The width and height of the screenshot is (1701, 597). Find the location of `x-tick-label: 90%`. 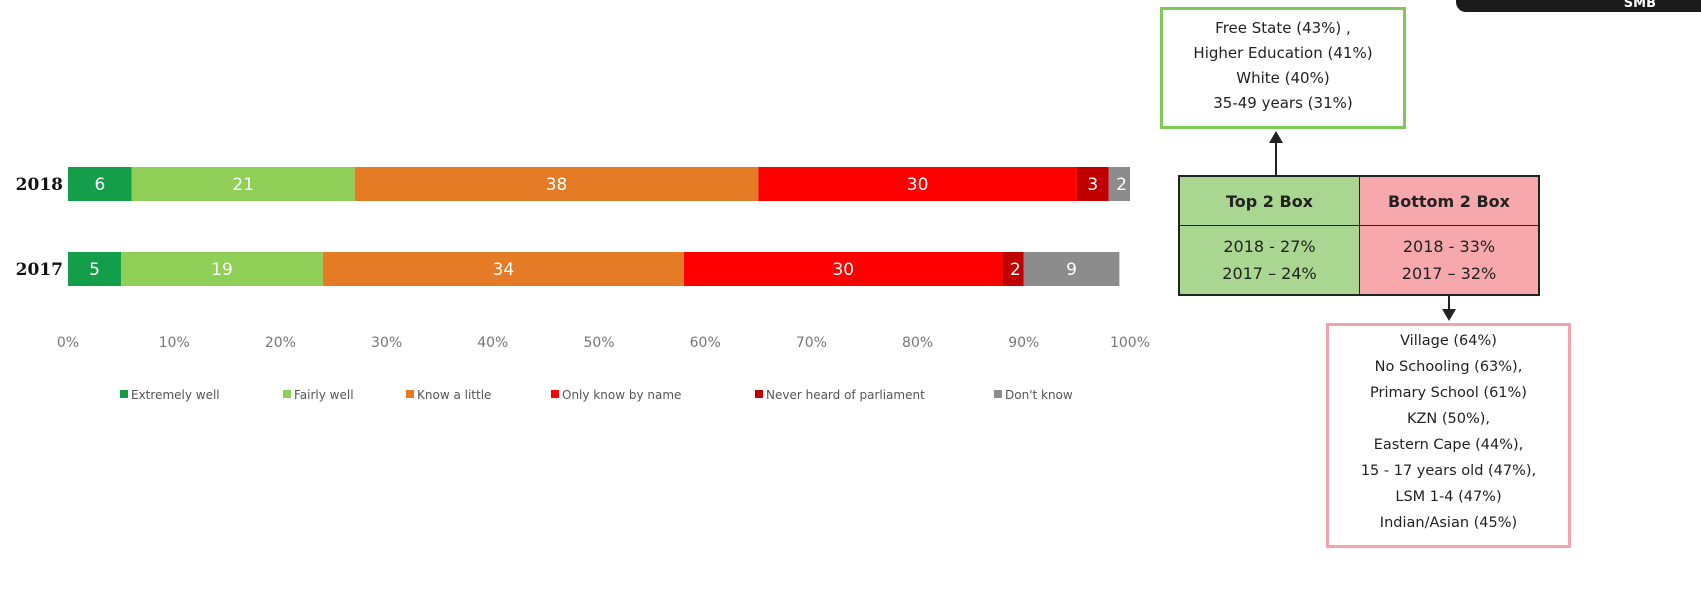

x-tick-label: 90% is located at coordinates (1023, 343).